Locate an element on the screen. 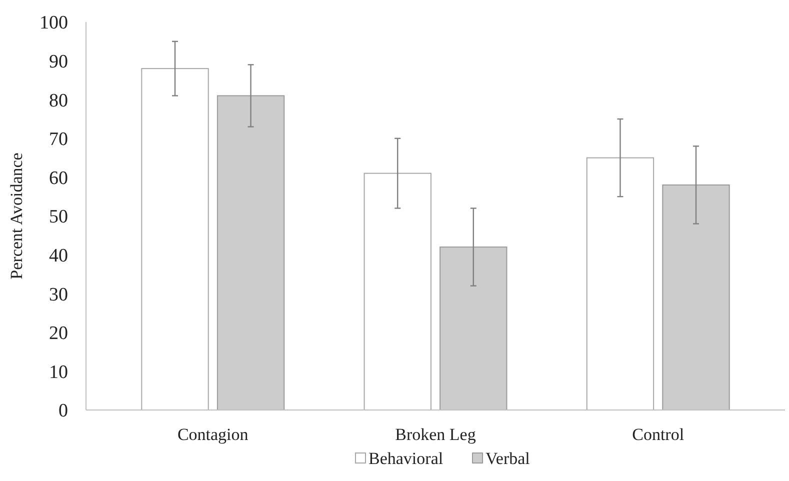 The width and height of the screenshot is (789, 481). y-tick-label: 40 is located at coordinates (58, 255).